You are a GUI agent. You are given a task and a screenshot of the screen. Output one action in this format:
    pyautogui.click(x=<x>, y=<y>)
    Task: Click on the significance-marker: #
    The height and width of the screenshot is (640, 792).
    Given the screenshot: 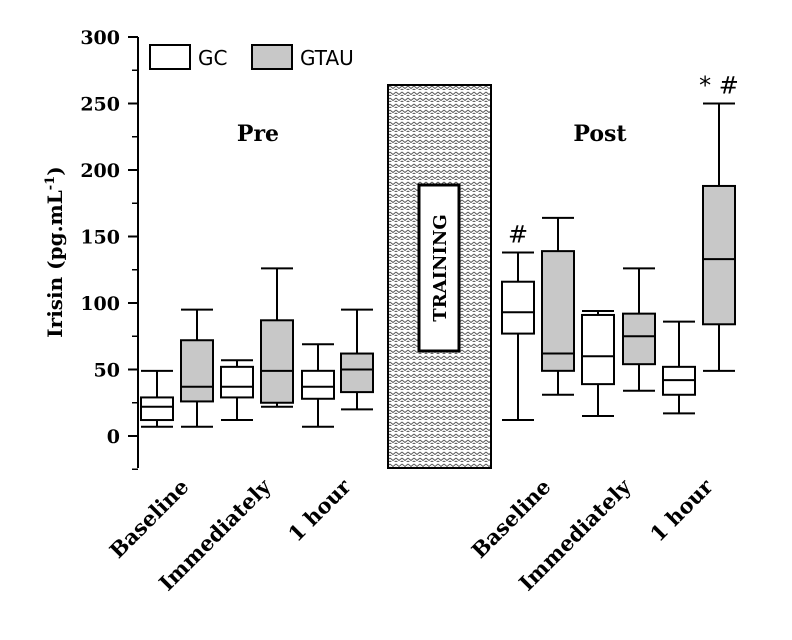 What is the action you would take?
    pyautogui.click(x=518, y=234)
    